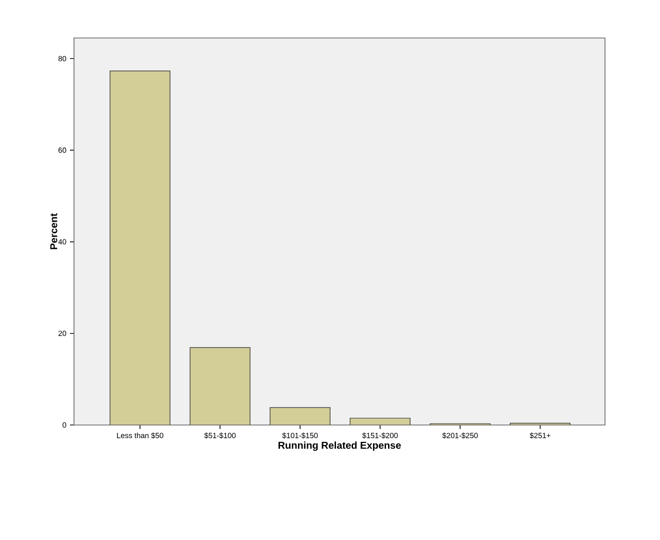 The height and width of the screenshot is (540, 660). What do you see at coordinates (54, 231) in the screenshot?
I see `y-axis-title: Percent` at bounding box center [54, 231].